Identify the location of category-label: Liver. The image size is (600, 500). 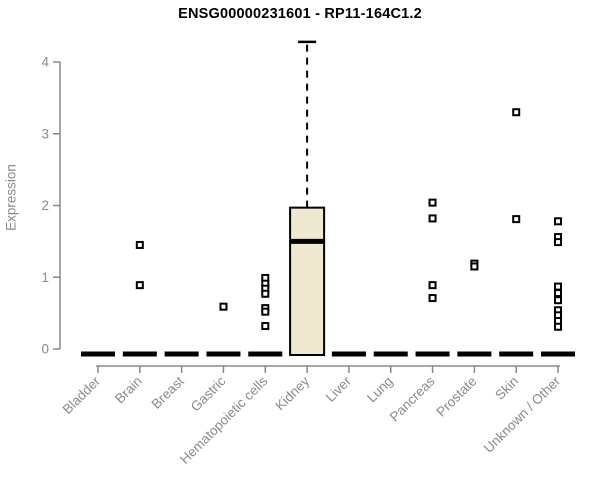
(339, 389).